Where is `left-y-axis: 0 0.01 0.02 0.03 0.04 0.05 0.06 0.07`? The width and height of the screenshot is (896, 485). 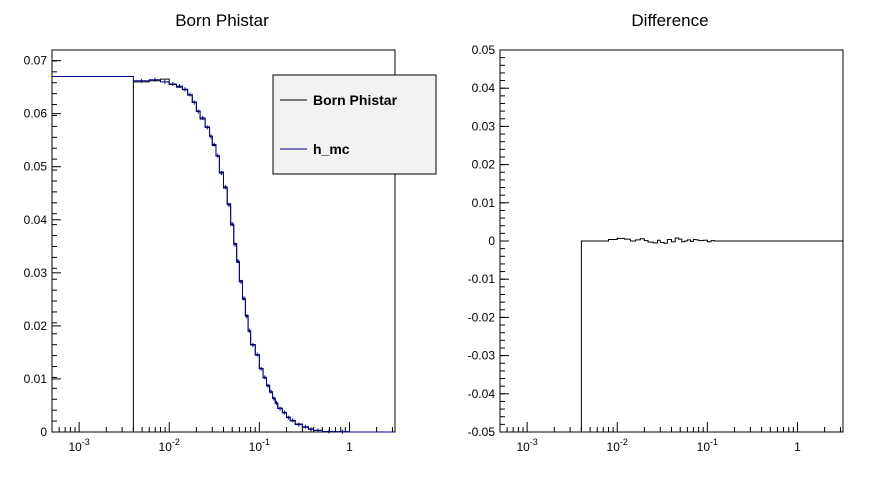
left-y-axis: 0 0.01 0.02 0.03 0.04 0.05 0.06 0.07 is located at coordinates (42, 244).